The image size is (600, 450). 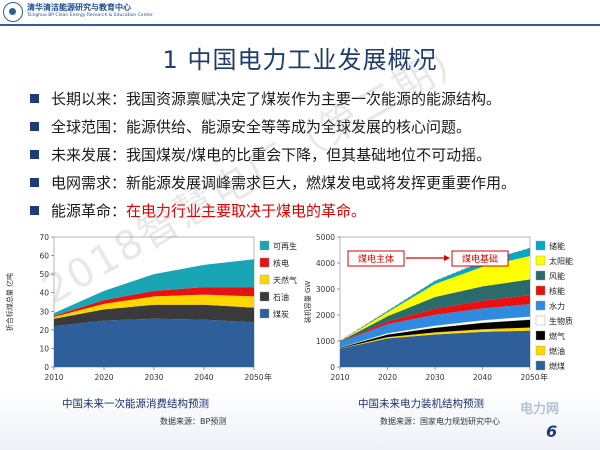 What do you see at coordinates (268, 377) in the screenshot?
I see `x-axis-label: 年` at bounding box center [268, 377].